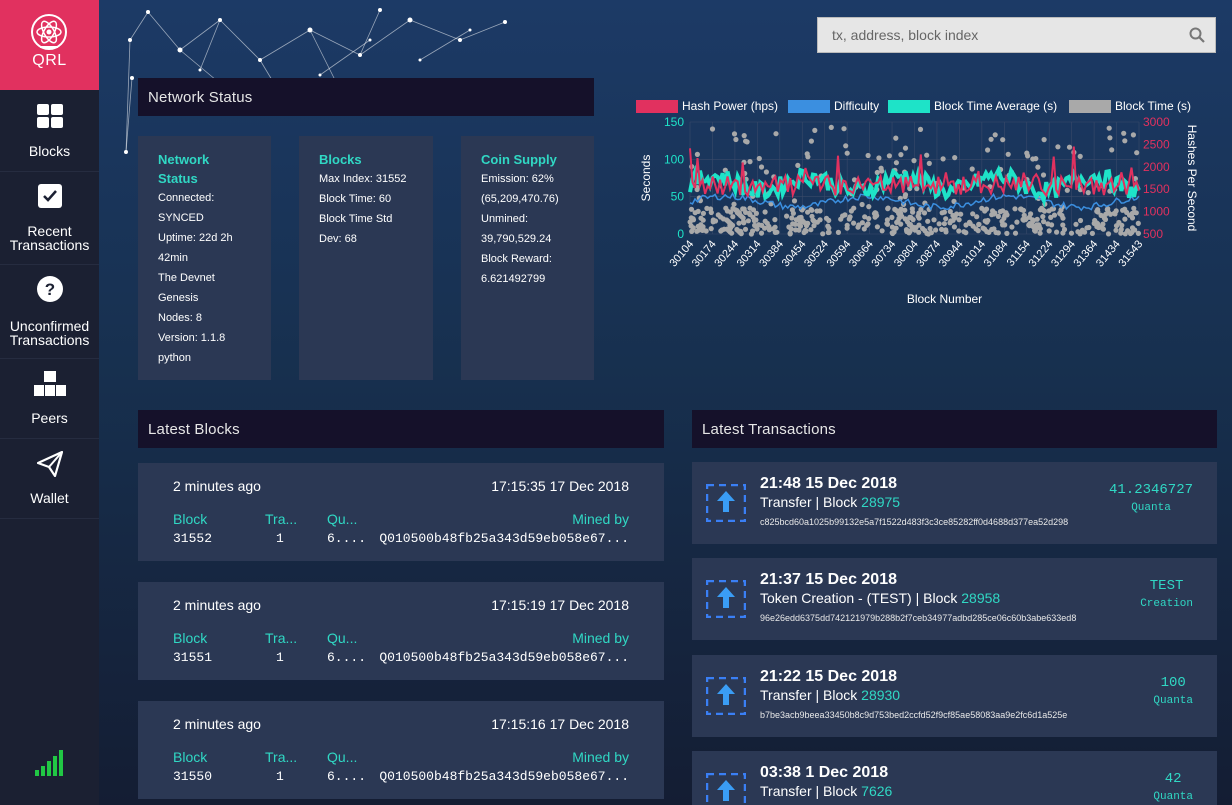 Image resolution: width=1232 pixels, height=805 pixels. I want to click on card-line: 42min, so click(173, 258).